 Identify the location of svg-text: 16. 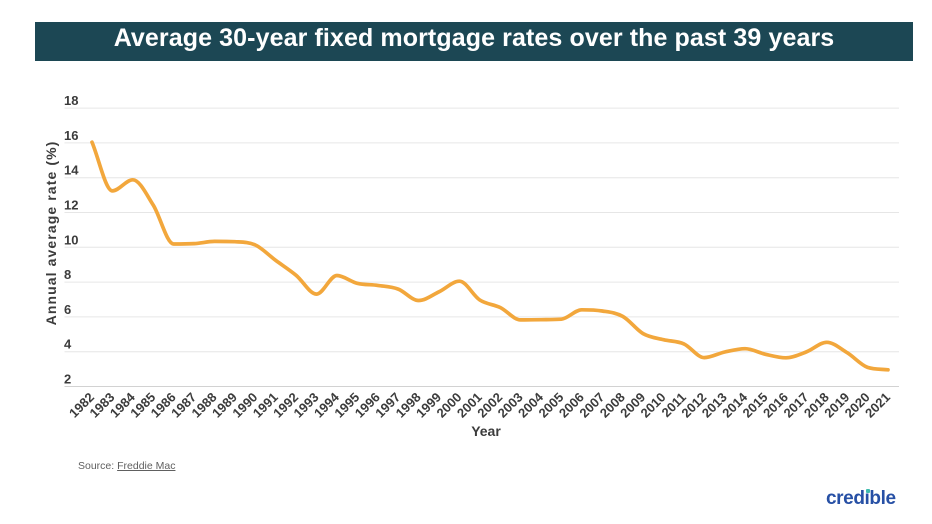
(71, 135).